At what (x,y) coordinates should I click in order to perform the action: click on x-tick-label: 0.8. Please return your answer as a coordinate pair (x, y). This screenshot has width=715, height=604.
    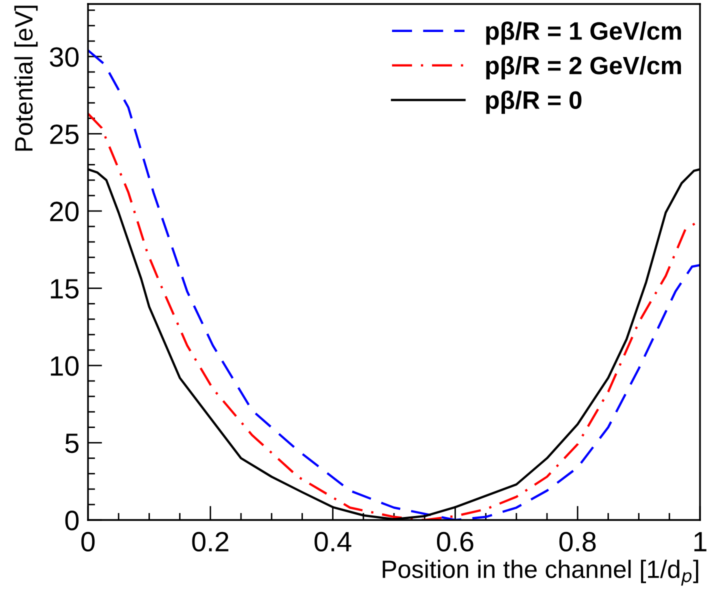
    Looking at the image, I should click on (577, 542).